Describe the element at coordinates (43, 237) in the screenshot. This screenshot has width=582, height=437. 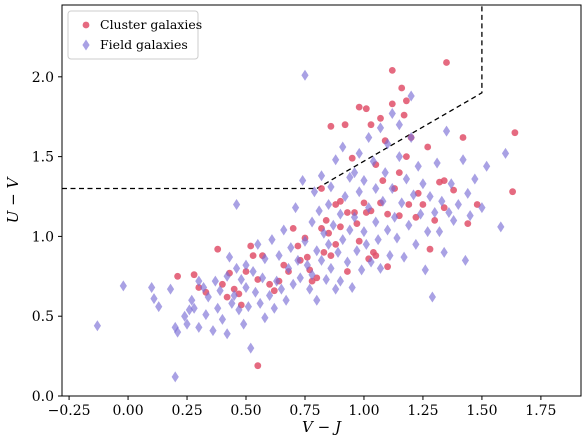
I see `y-tick-label: 1.0` at that location.